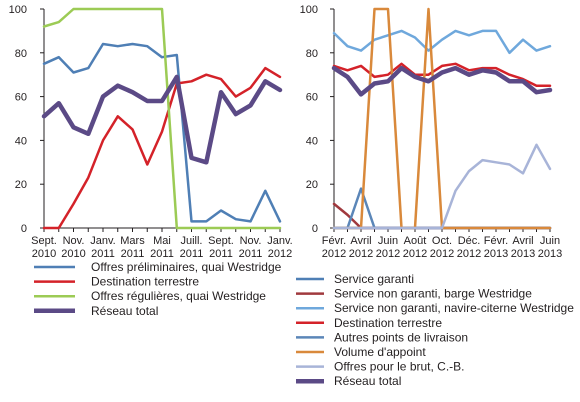 Image resolution: width=580 pixels, height=402 pixels. What do you see at coordinates (415, 241) in the screenshot?
I see `x-tick-label: Août` at bounding box center [415, 241].